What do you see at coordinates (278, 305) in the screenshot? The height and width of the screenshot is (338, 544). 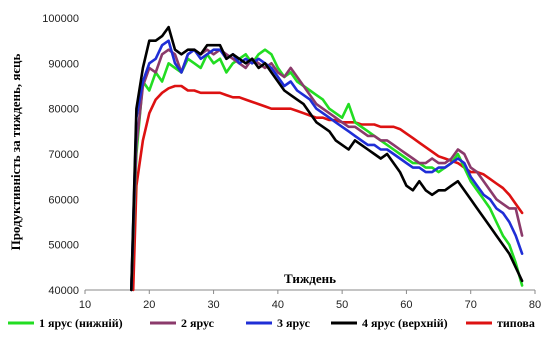 I see `x-tick-label: 40` at bounding box center [278, 305].